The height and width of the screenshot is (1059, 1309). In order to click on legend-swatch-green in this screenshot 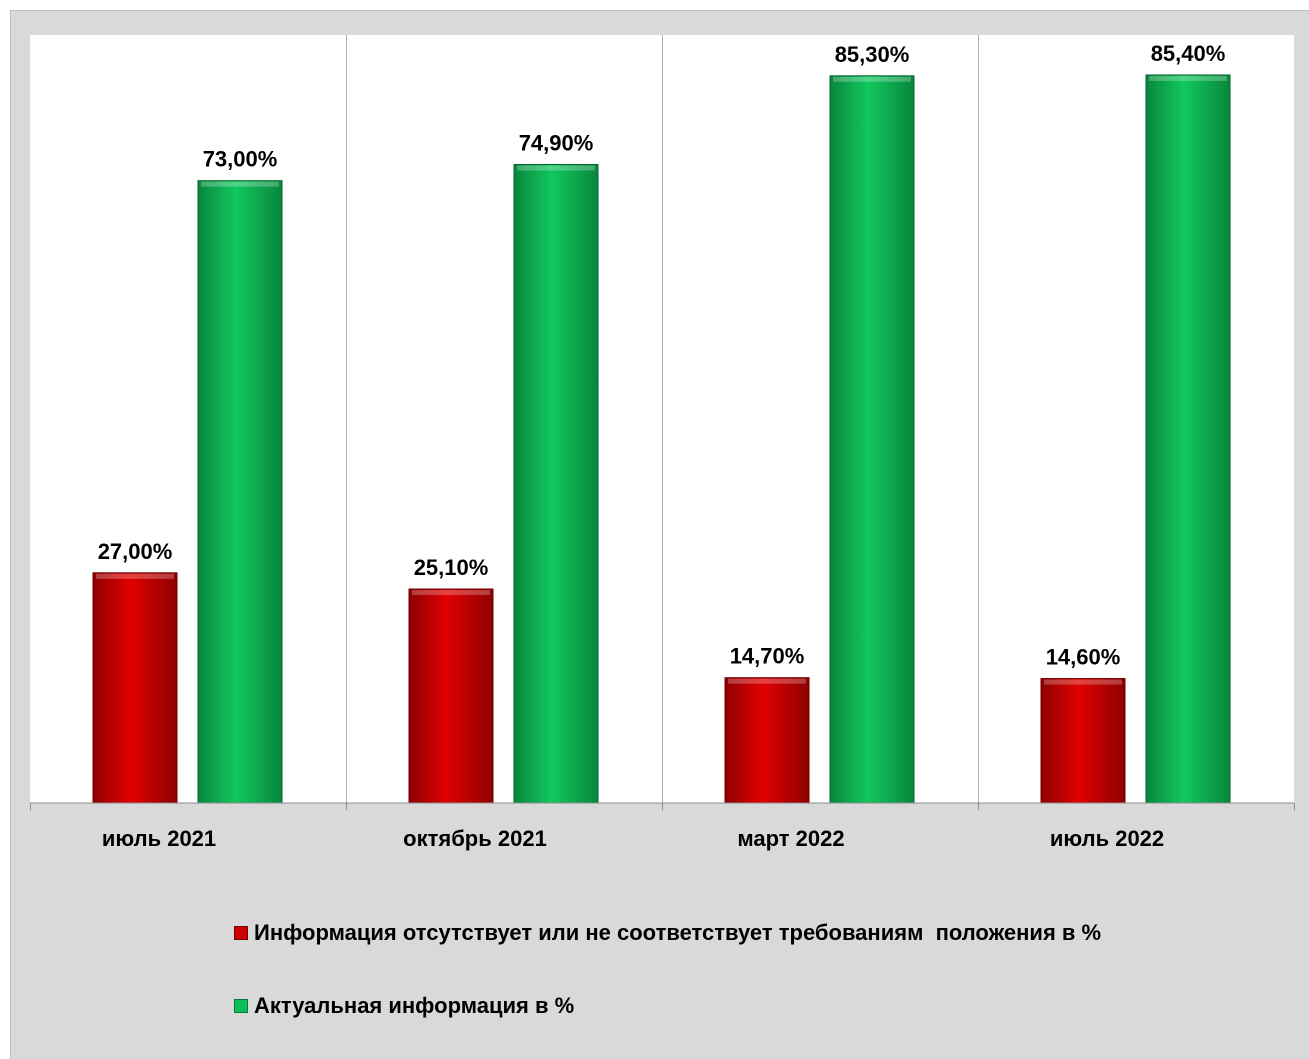, I will do `click(241, 1006)`.